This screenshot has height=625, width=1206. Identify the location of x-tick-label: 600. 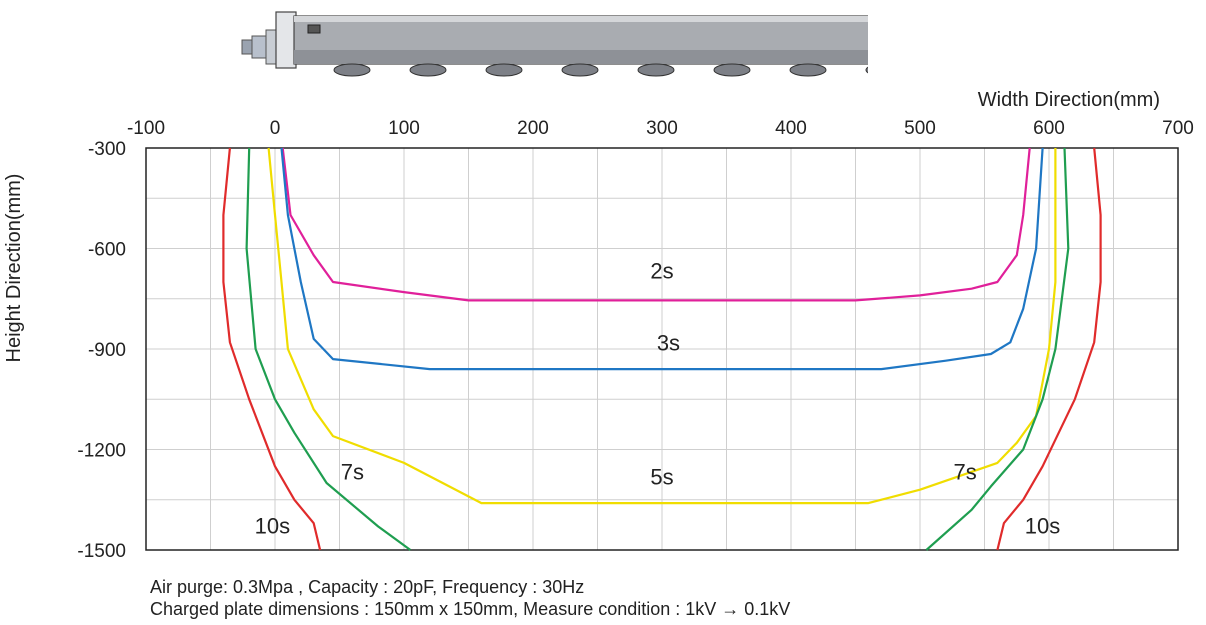
(1049, 128).